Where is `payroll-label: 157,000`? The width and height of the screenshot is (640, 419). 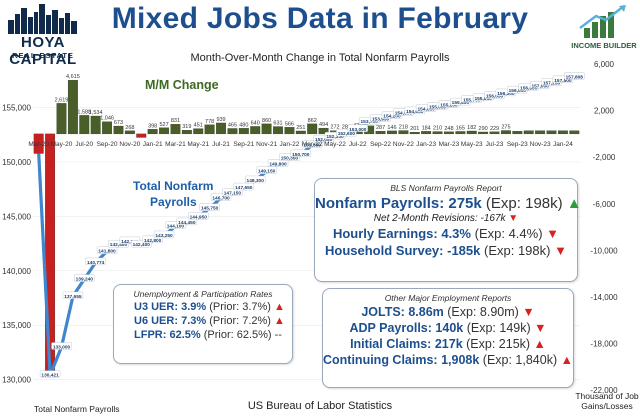
payroll-label: 157,000 is located at coordinates (540, 86).